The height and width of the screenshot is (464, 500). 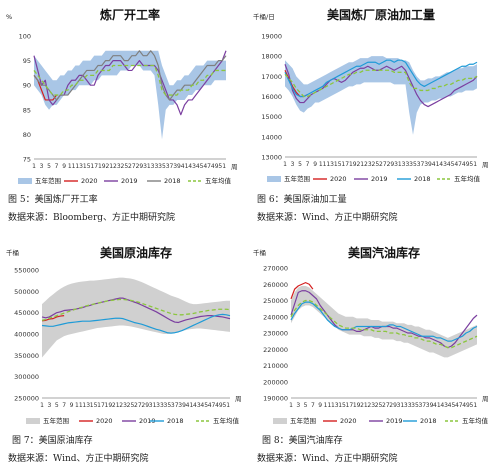 What do you see at coordinates (9, 17) in the screenshot?
I see `y-axis-unit: %` at bounding box center [9, 17].